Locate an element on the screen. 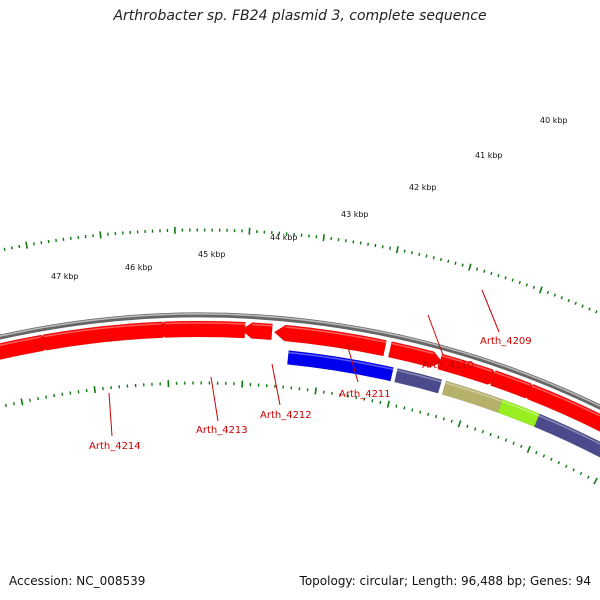 The image size is (600, 600). gene-label: Arth_4210 is located at coordinates (448, 365).